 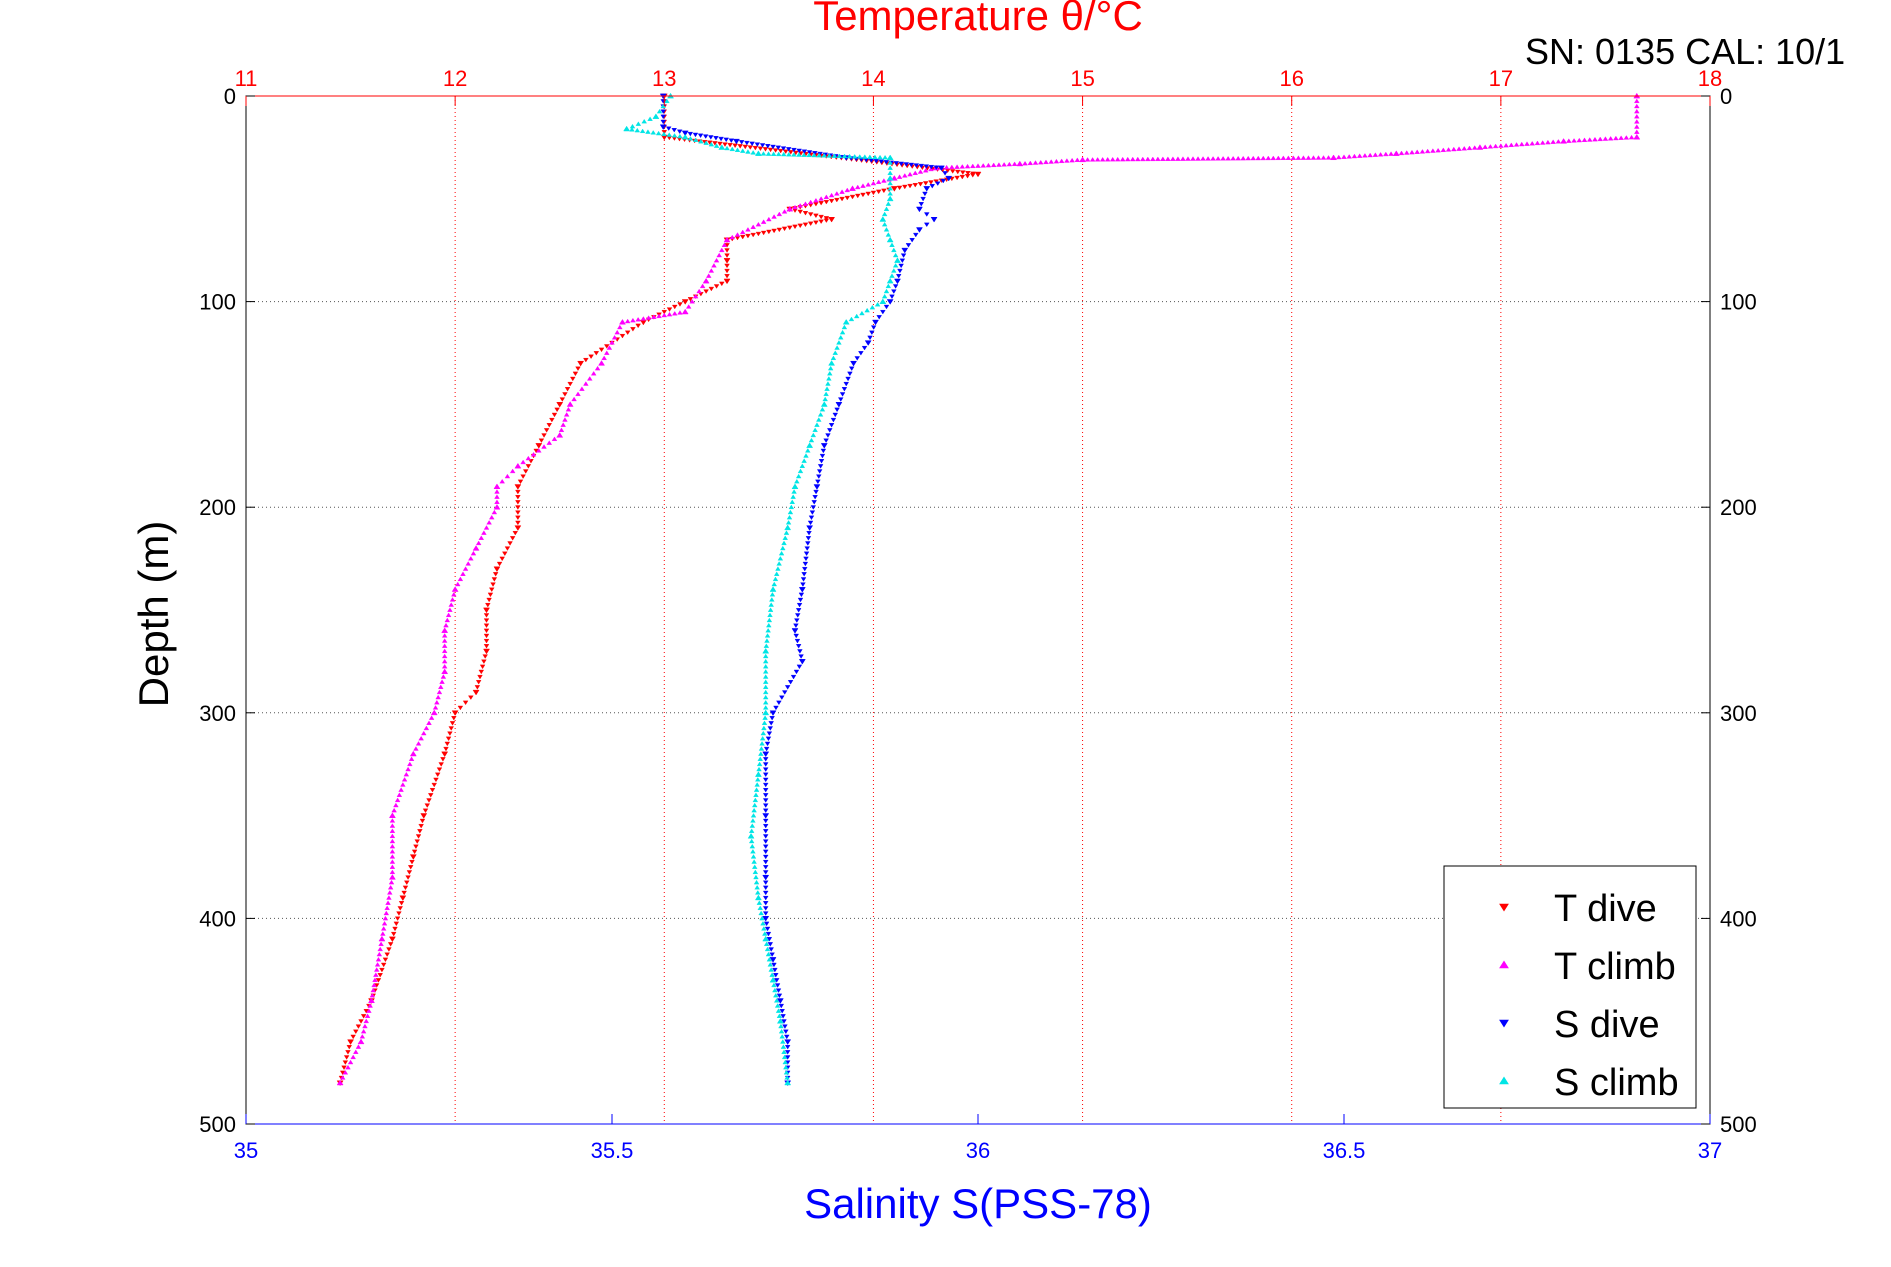 I want to click on depth-tick-label-left: 300, so click(x=217, y=713).